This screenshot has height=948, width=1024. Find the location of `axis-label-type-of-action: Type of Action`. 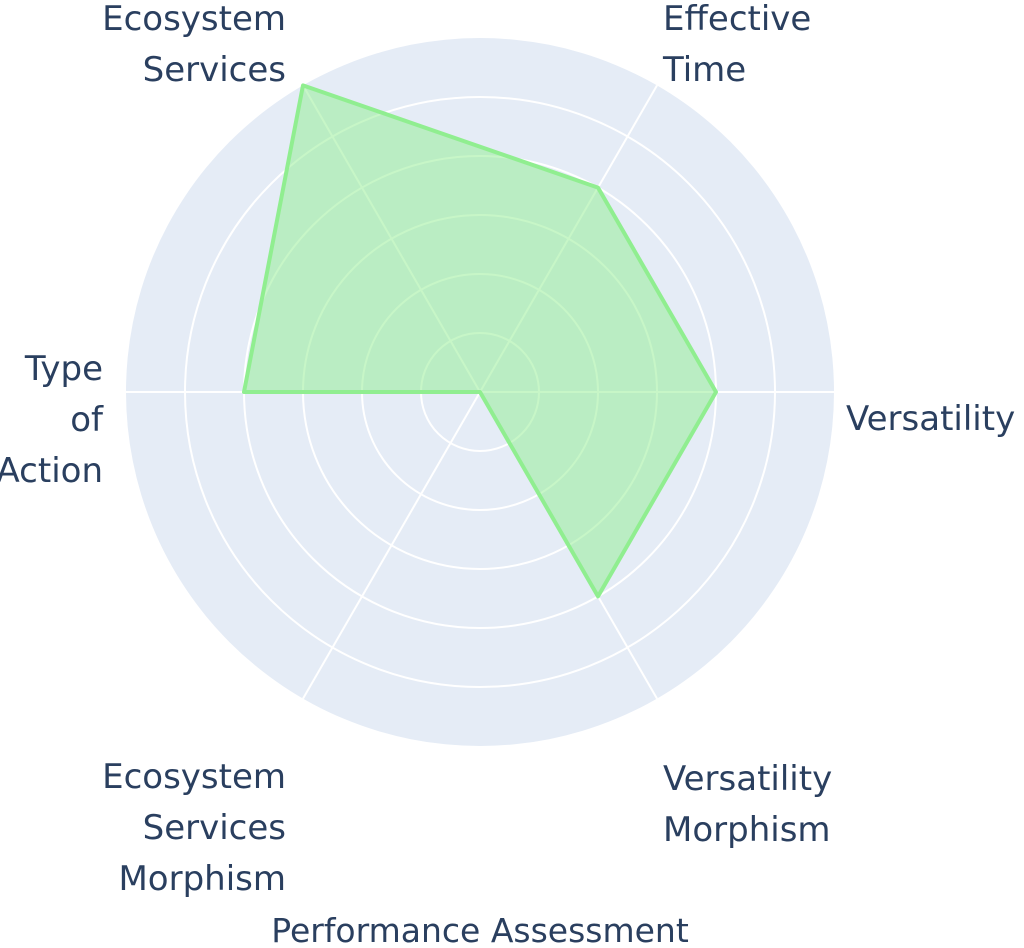

axis-label-type-of-action: Type of Action is located at coordinates (52, 420).